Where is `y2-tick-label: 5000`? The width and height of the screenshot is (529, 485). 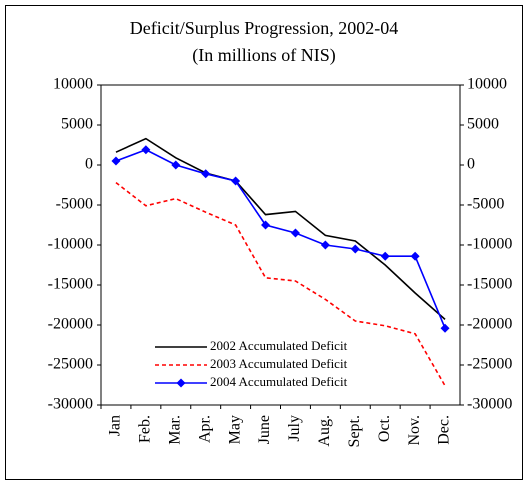 y2-tick-label: 5000 is located at coordinates (483, 124).